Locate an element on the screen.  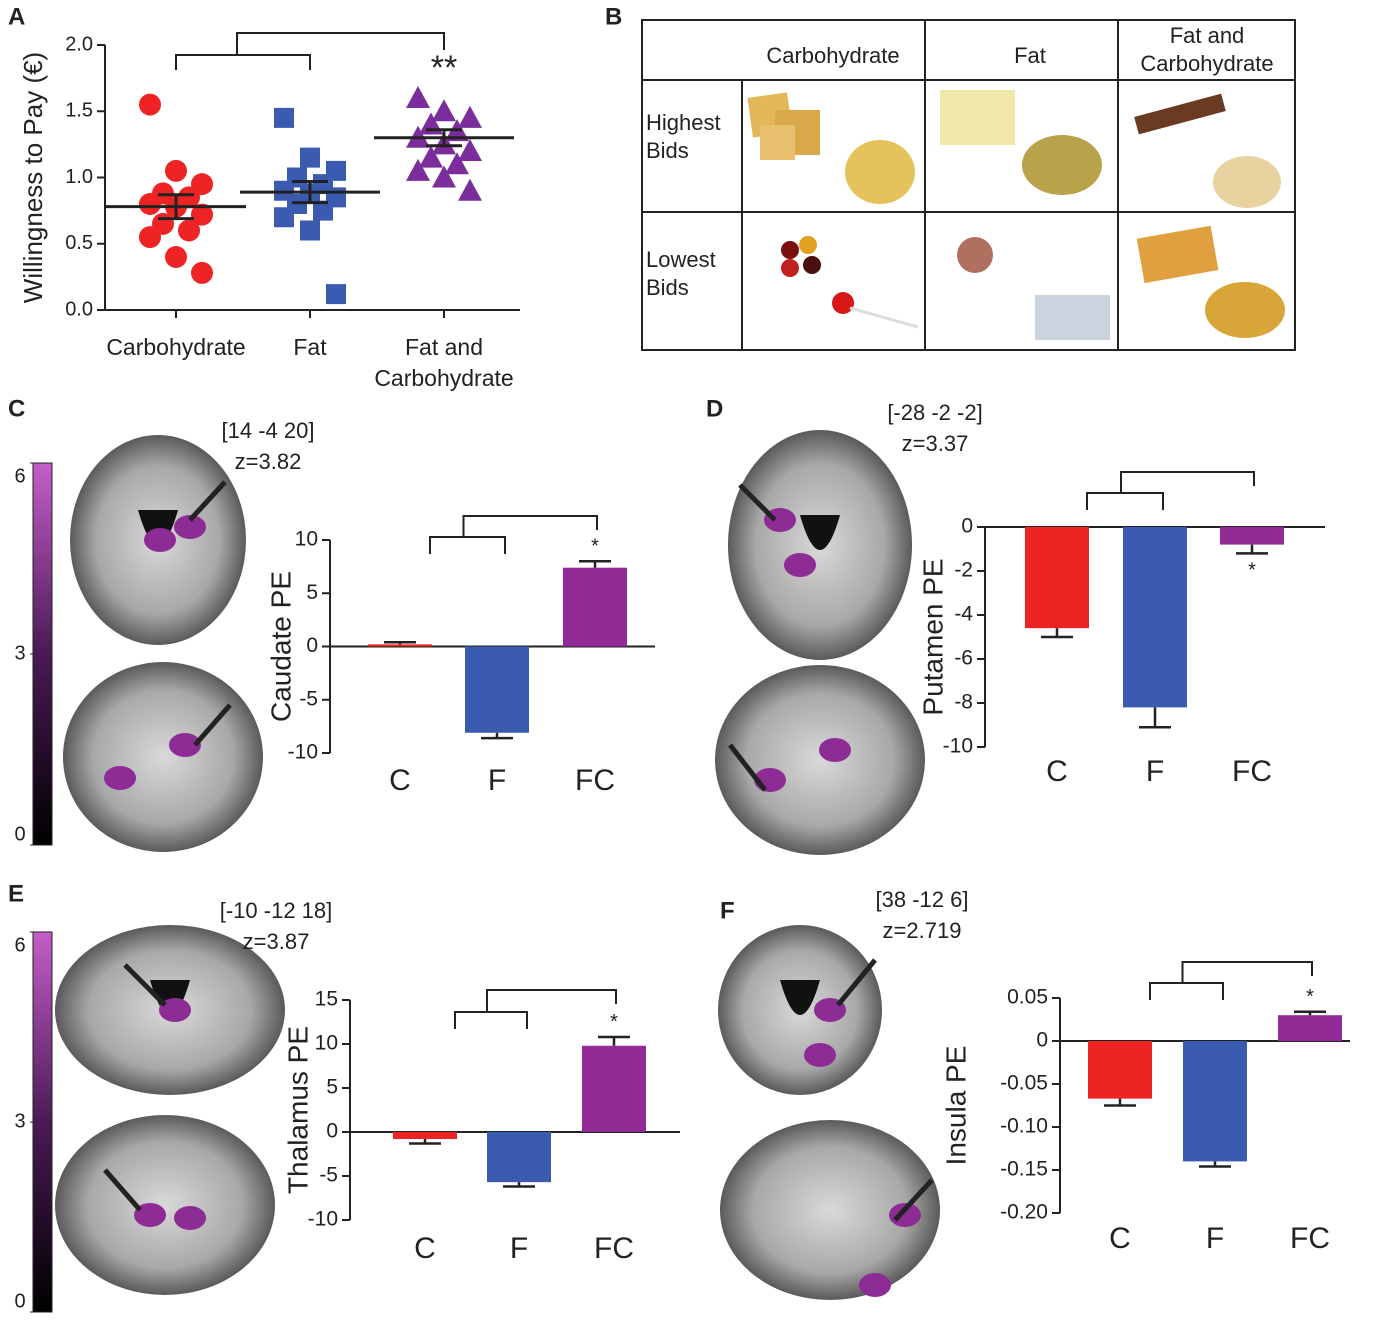
panel-label: E is located at coordinates (16, 893).